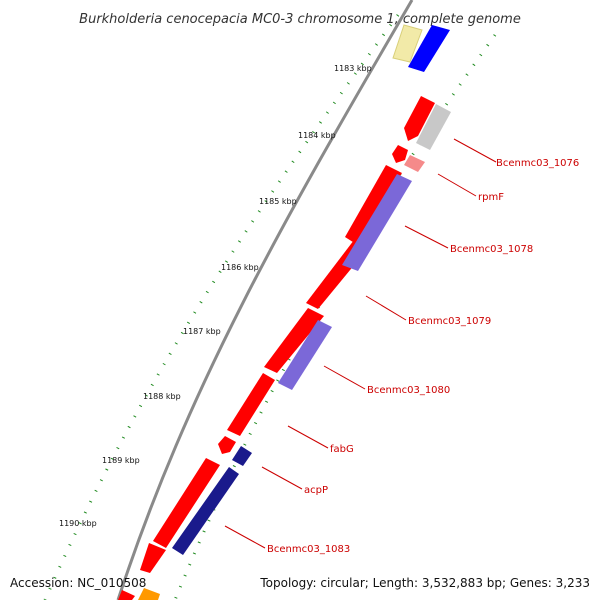  I want to click on accession-label: Accession: NC_010508, so click(78, 583).